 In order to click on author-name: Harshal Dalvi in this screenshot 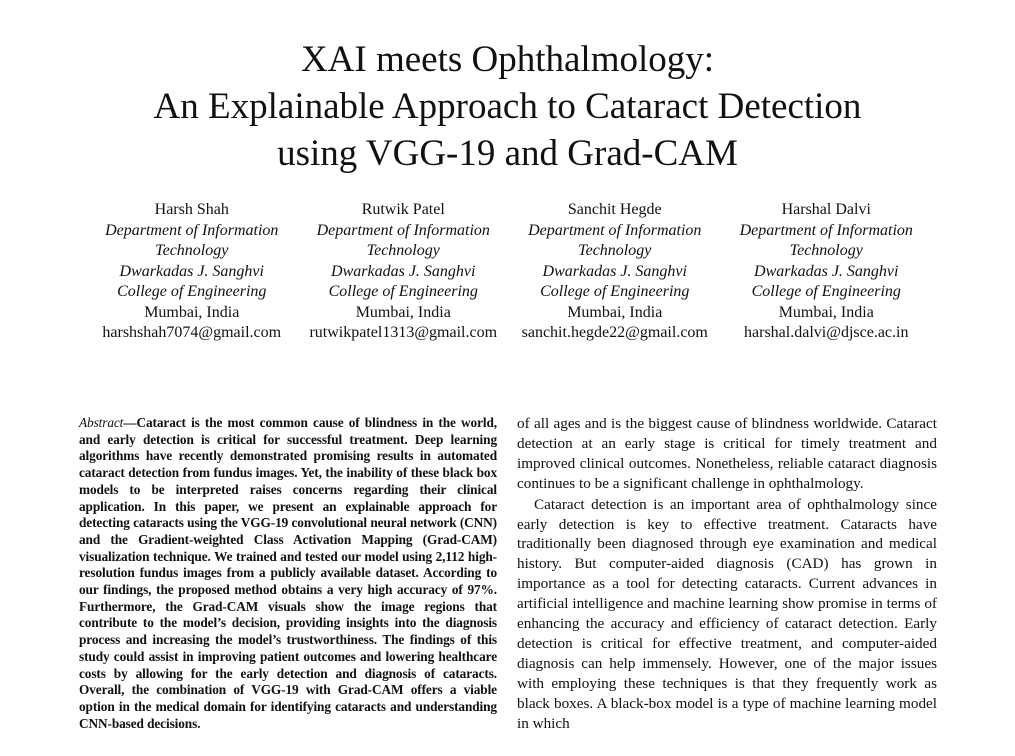, I will do `click(826, 209)`.